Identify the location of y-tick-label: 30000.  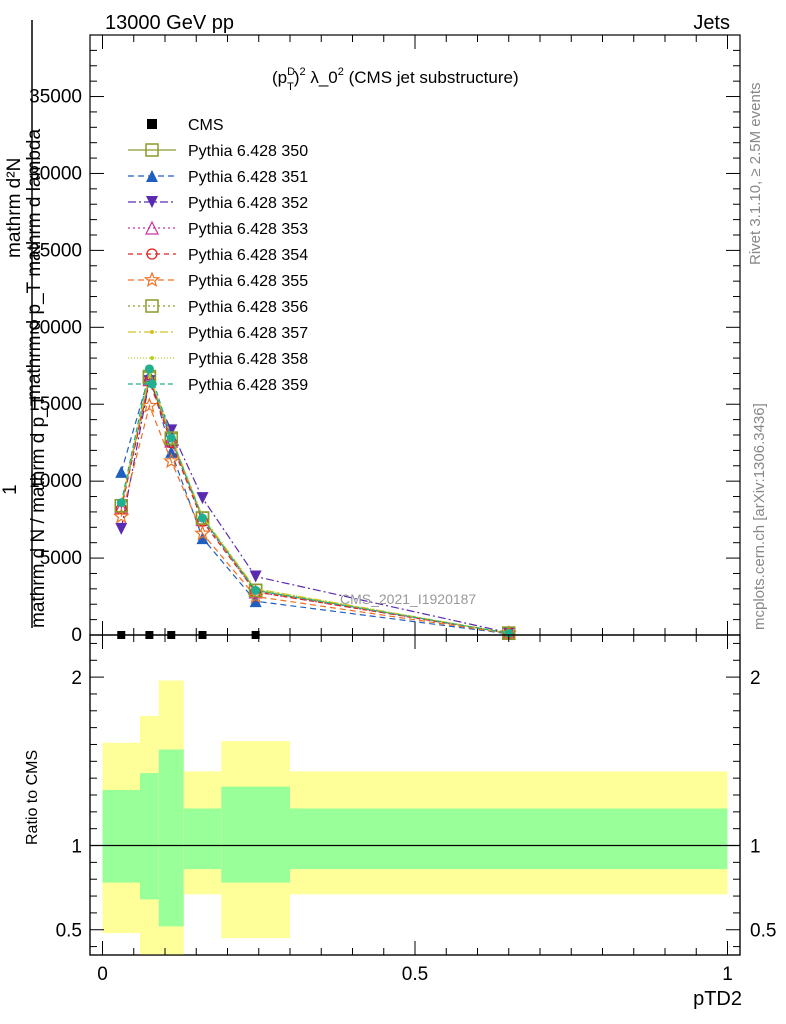
(55, 173).